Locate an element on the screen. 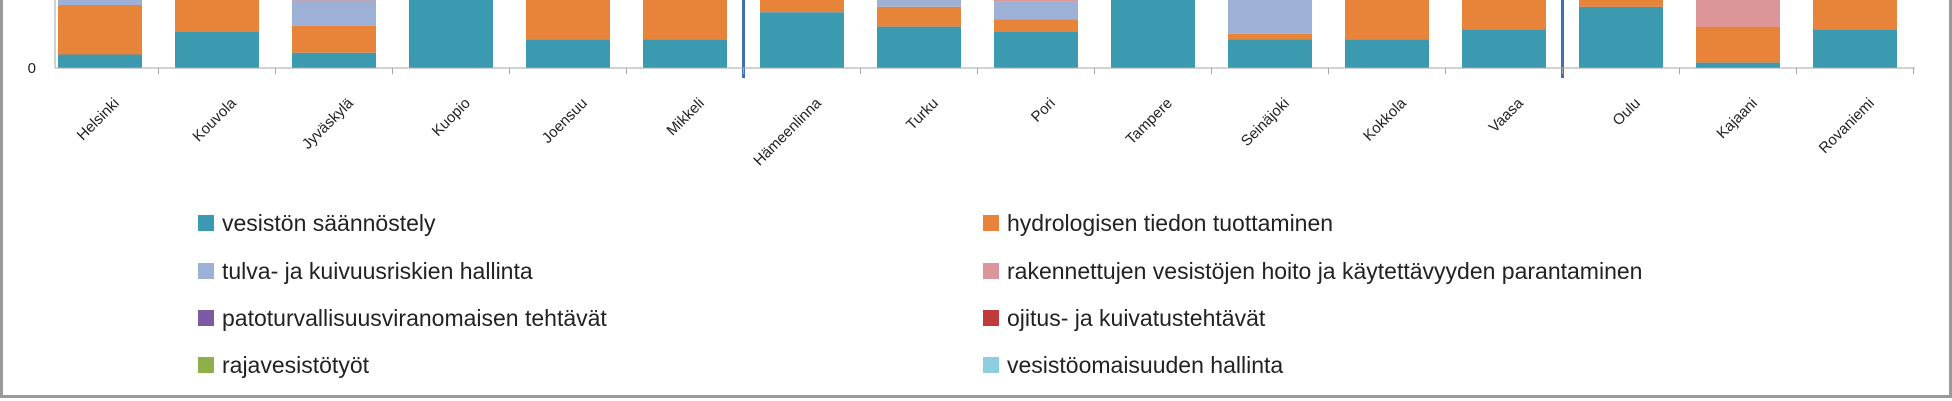  x-tick-label: Joensuu is located at coordinates (565, 121).